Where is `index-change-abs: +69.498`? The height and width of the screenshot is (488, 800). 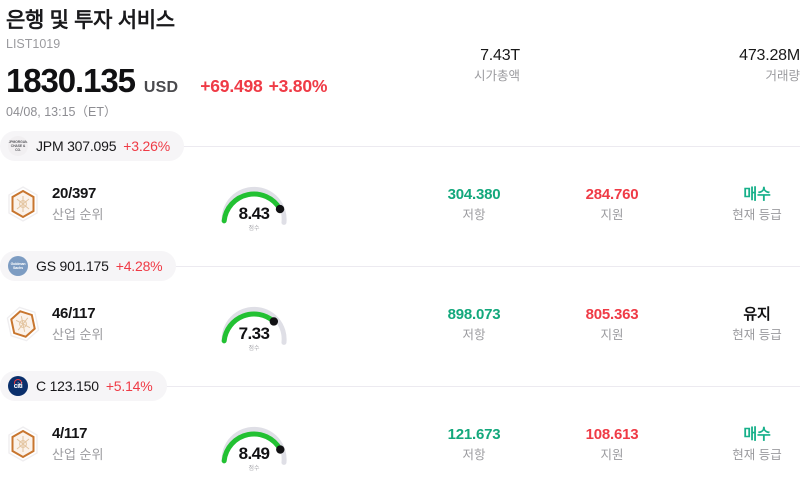
index-change-abs: +69.498 is located at coordinates (231, 86).